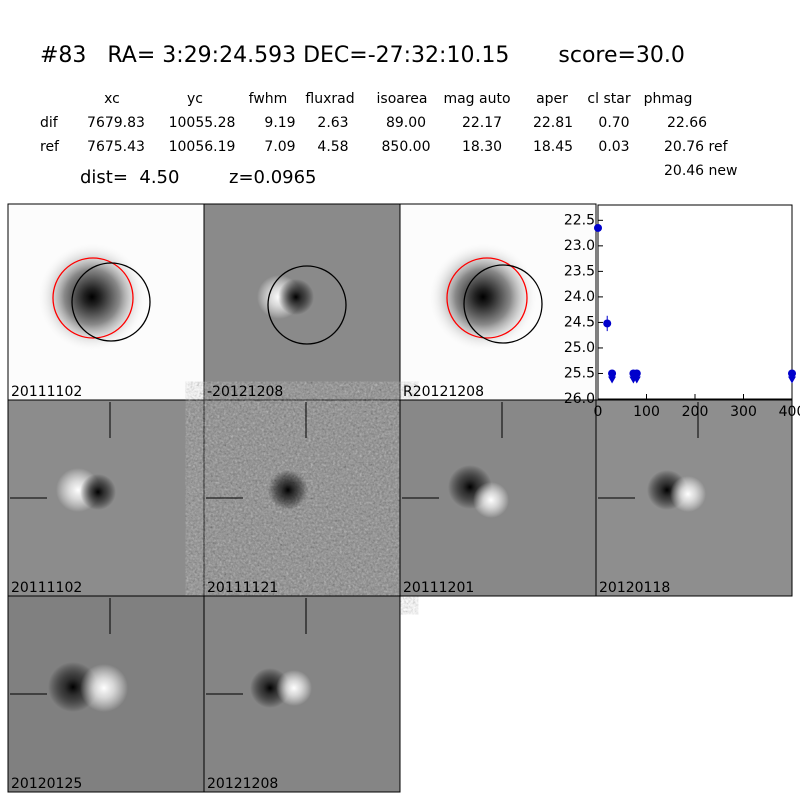  What do you see at coordinates (195, 99) in the screenshot?
I see `column-header: yc` at bounding box center [195, 99].